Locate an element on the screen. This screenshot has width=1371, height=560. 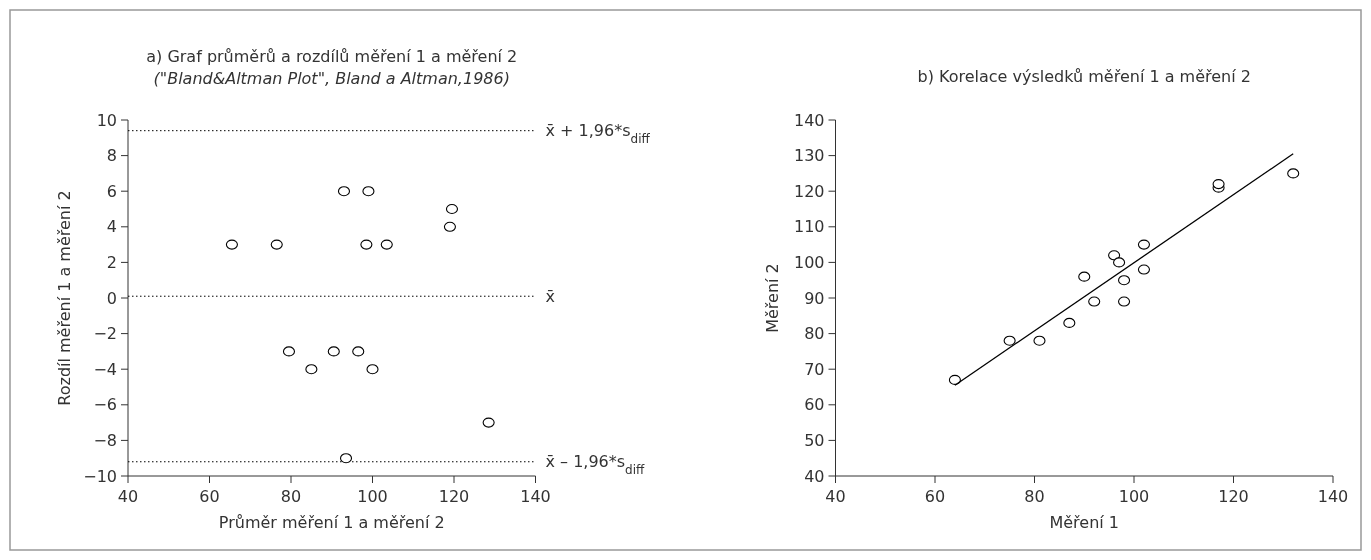
y-axis-title: Rozdíl měření 1 a měření 2 is located at coordinates (64, 298).